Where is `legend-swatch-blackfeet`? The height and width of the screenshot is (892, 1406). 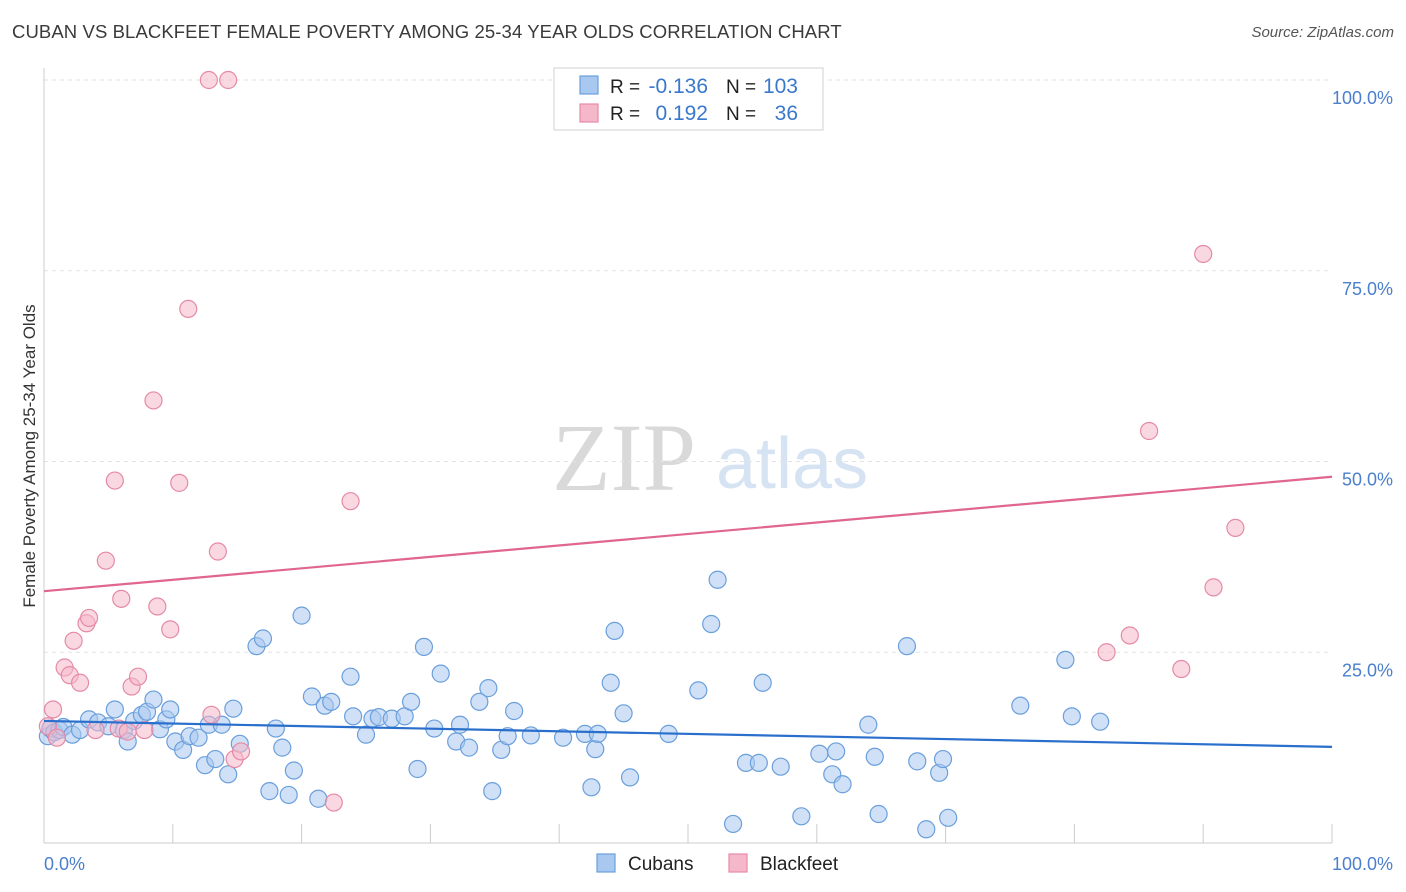
legend-swatch-blackfeet is located at coordinates (589, 113).